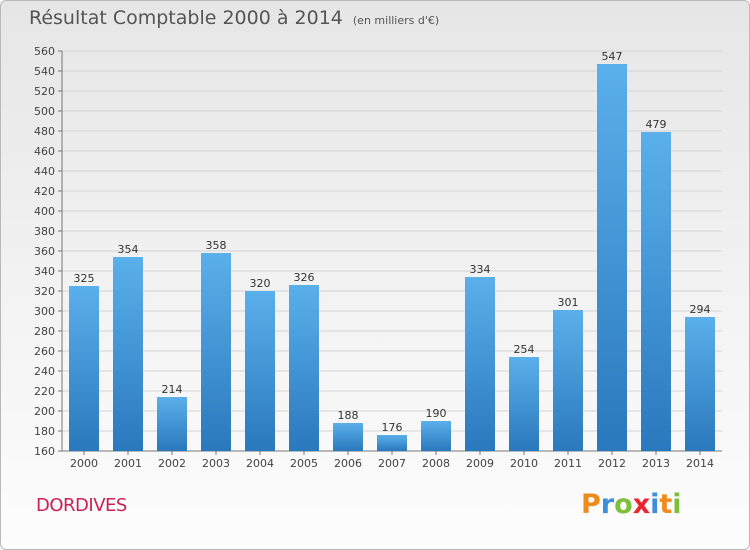  I want to click on data-label-2001: 354, so click(128, 249).